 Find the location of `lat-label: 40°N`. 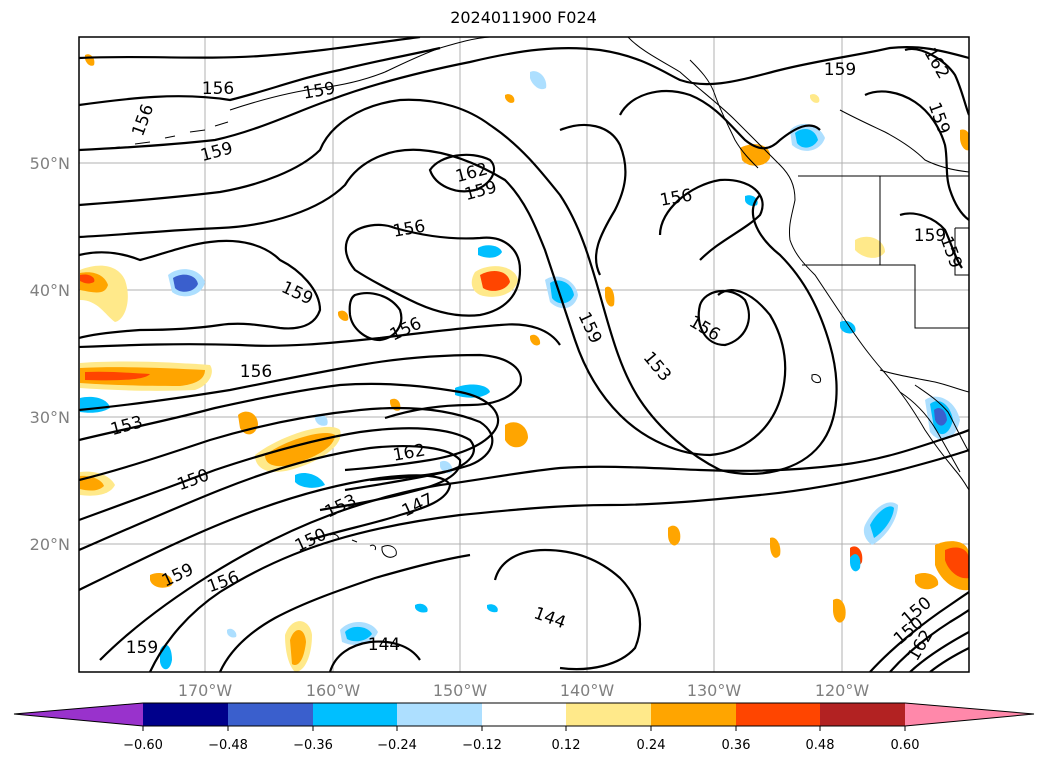

lat-label: 40°N is located at coordinates (50, 290).